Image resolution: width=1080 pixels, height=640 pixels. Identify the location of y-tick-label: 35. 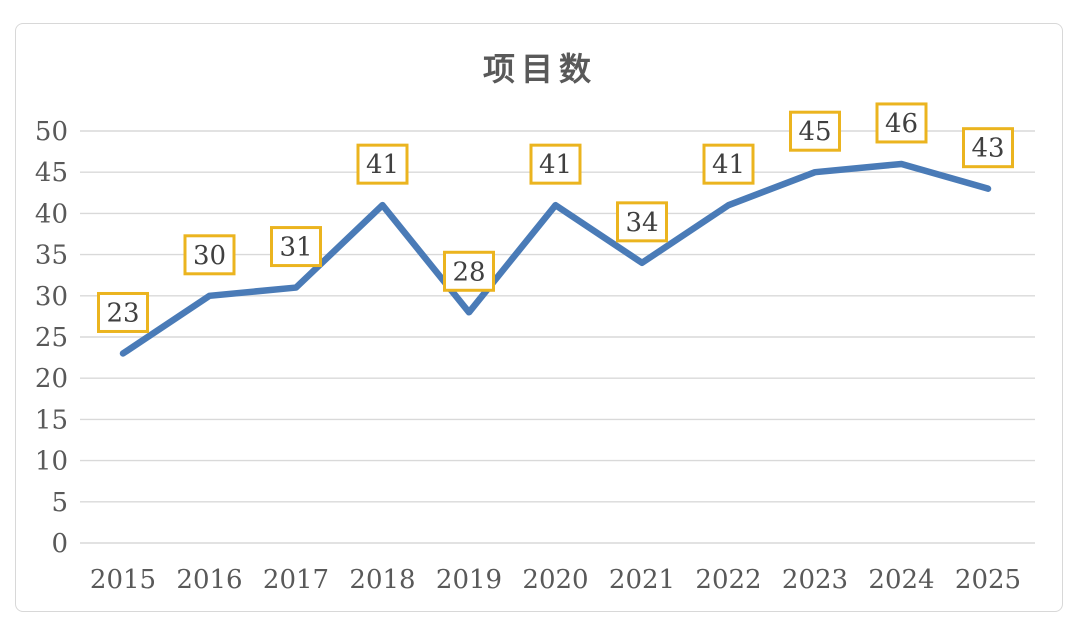
(51, 256).